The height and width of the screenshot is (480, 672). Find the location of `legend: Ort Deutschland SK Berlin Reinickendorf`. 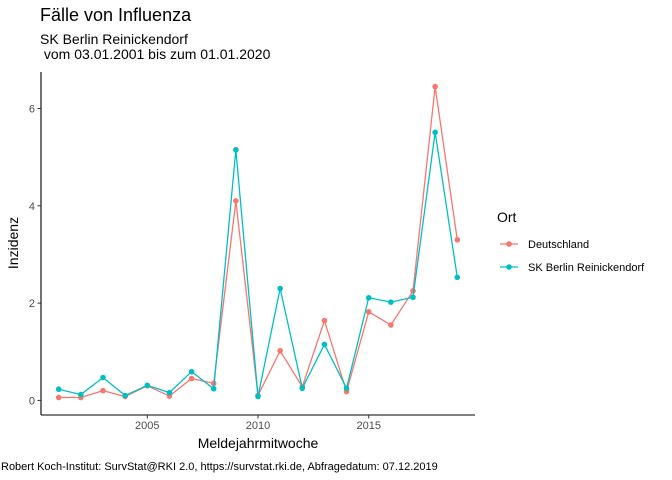

legend: Ort Deutschland SK Berlin Reinickendorf is located at coordinates (571, 241).